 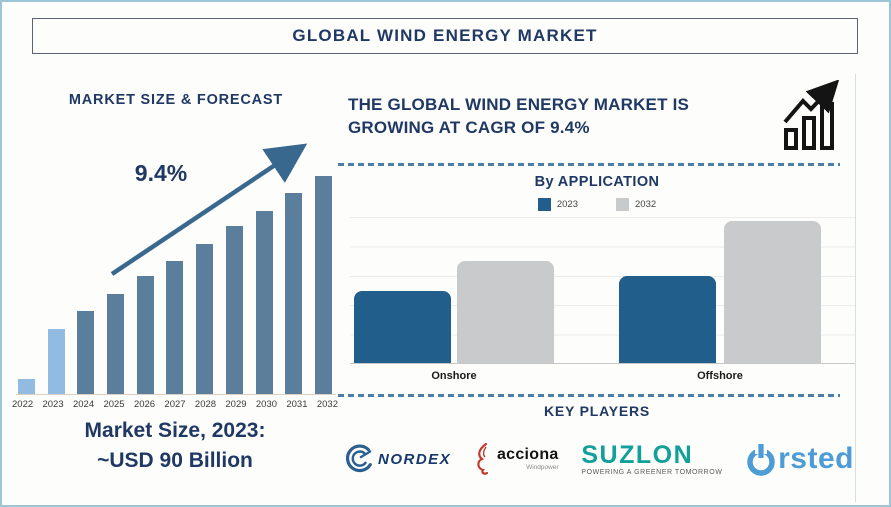 I want to click on x-tick-2029: 2029, so click(x=236, y=404).